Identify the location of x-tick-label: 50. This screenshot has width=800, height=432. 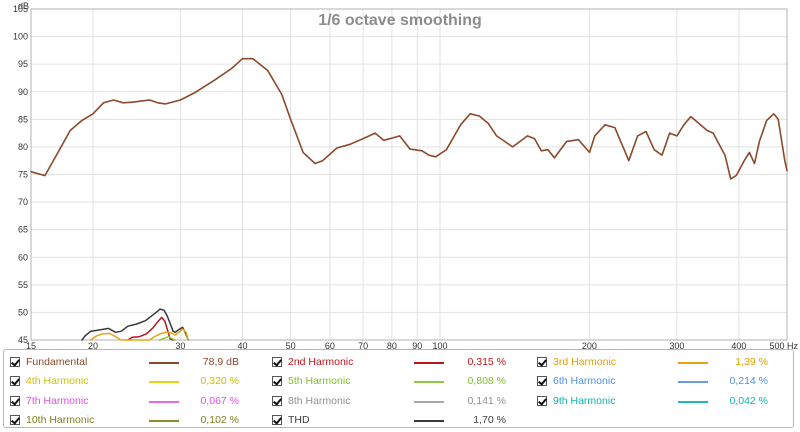
(291, 345).